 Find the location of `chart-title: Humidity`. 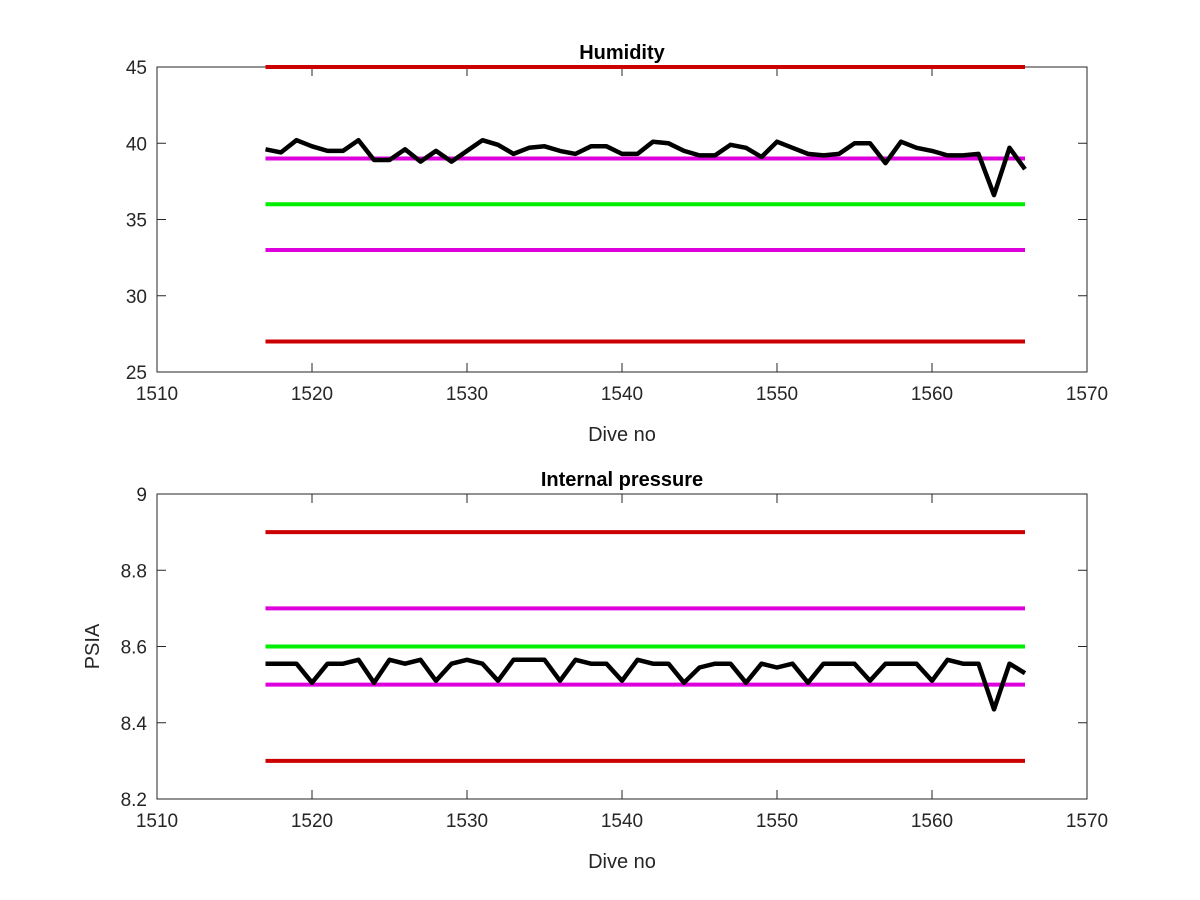

chart-title: Humidity is located at coordinates (622, 53).